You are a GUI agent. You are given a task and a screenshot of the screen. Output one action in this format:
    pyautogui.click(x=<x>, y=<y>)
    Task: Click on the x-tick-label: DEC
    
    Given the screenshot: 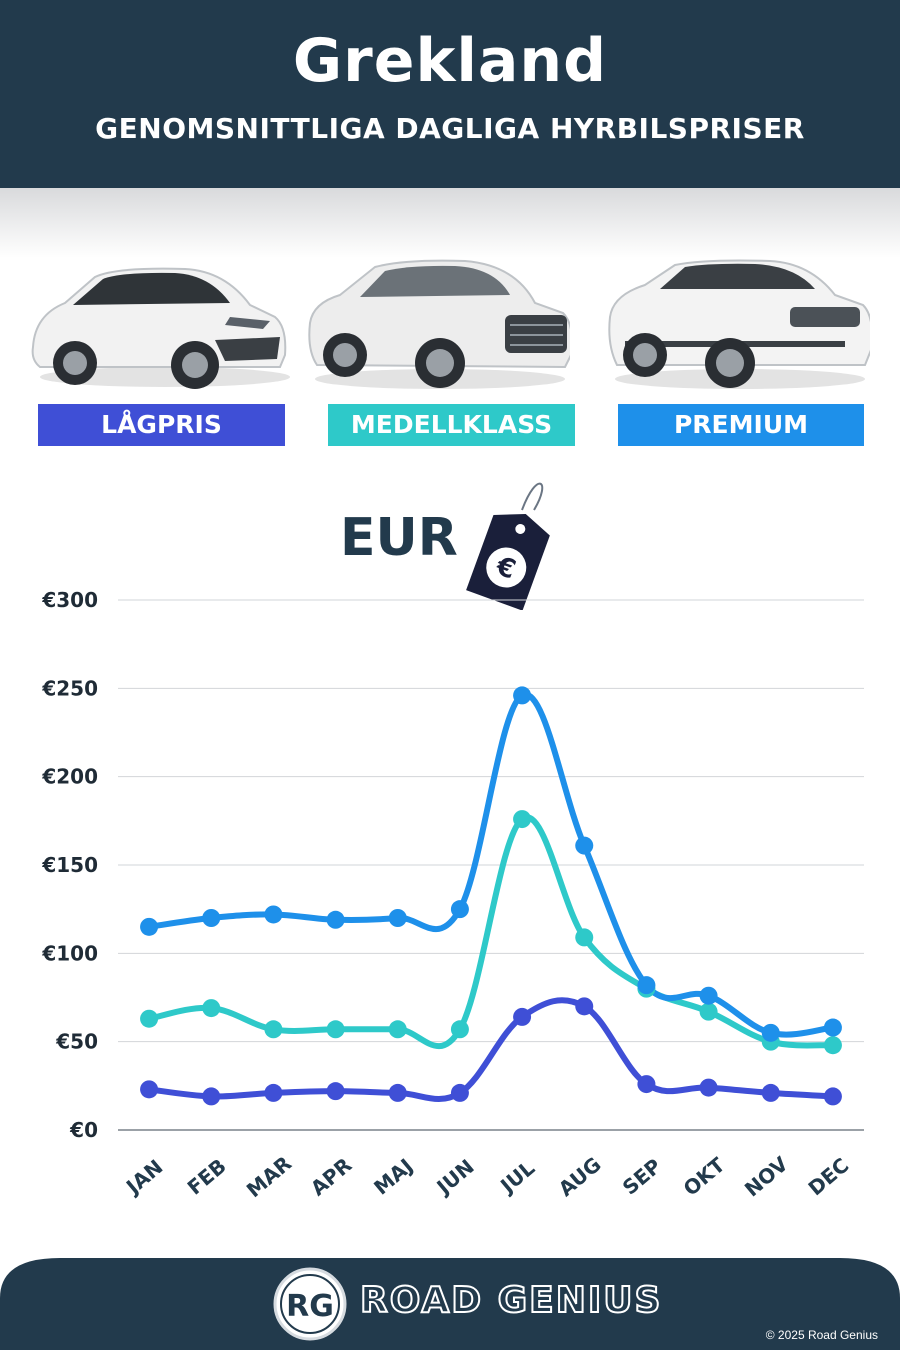 What is the action you would take?
    pyautogui.click(x=828, y=1176)
    